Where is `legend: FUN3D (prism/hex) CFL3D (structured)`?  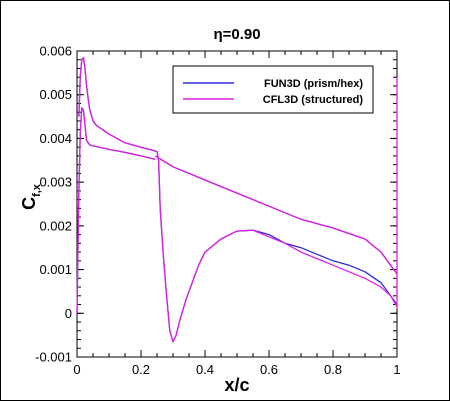 legend: FUN3D (prism/hex) CFL3D (structured) is located at coordinates (273, 89).